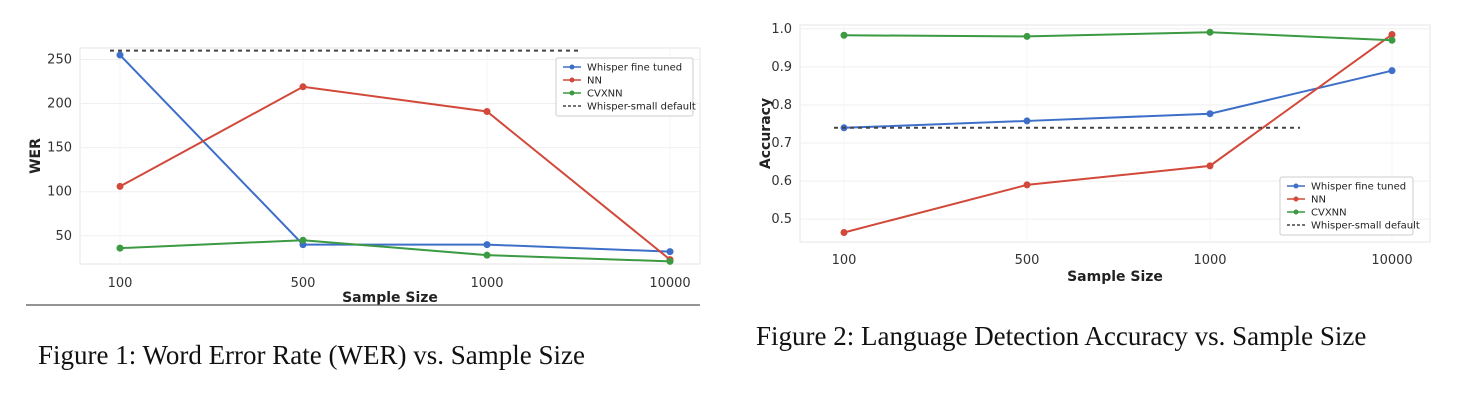 Image resolution: width=1466 pixels, height=412 pixels. Describe the element at coordinates (781, 29) in the screenshot. I see `y-tick-label: 1.0` at that location.